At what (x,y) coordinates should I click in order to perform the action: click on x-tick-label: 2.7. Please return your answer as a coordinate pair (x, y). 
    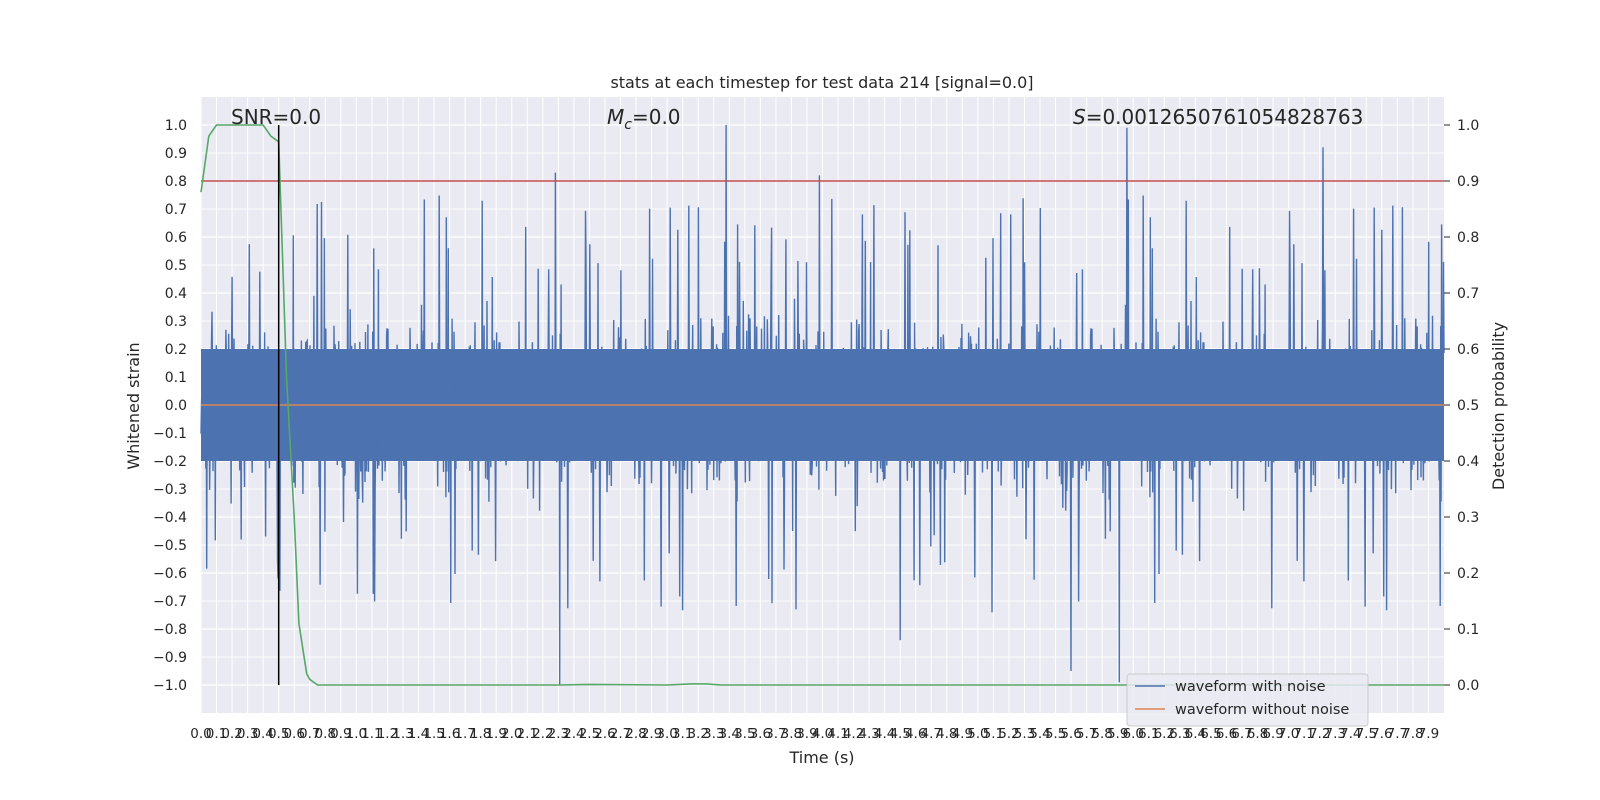
    Looking at the image, I should click on (620, 734).